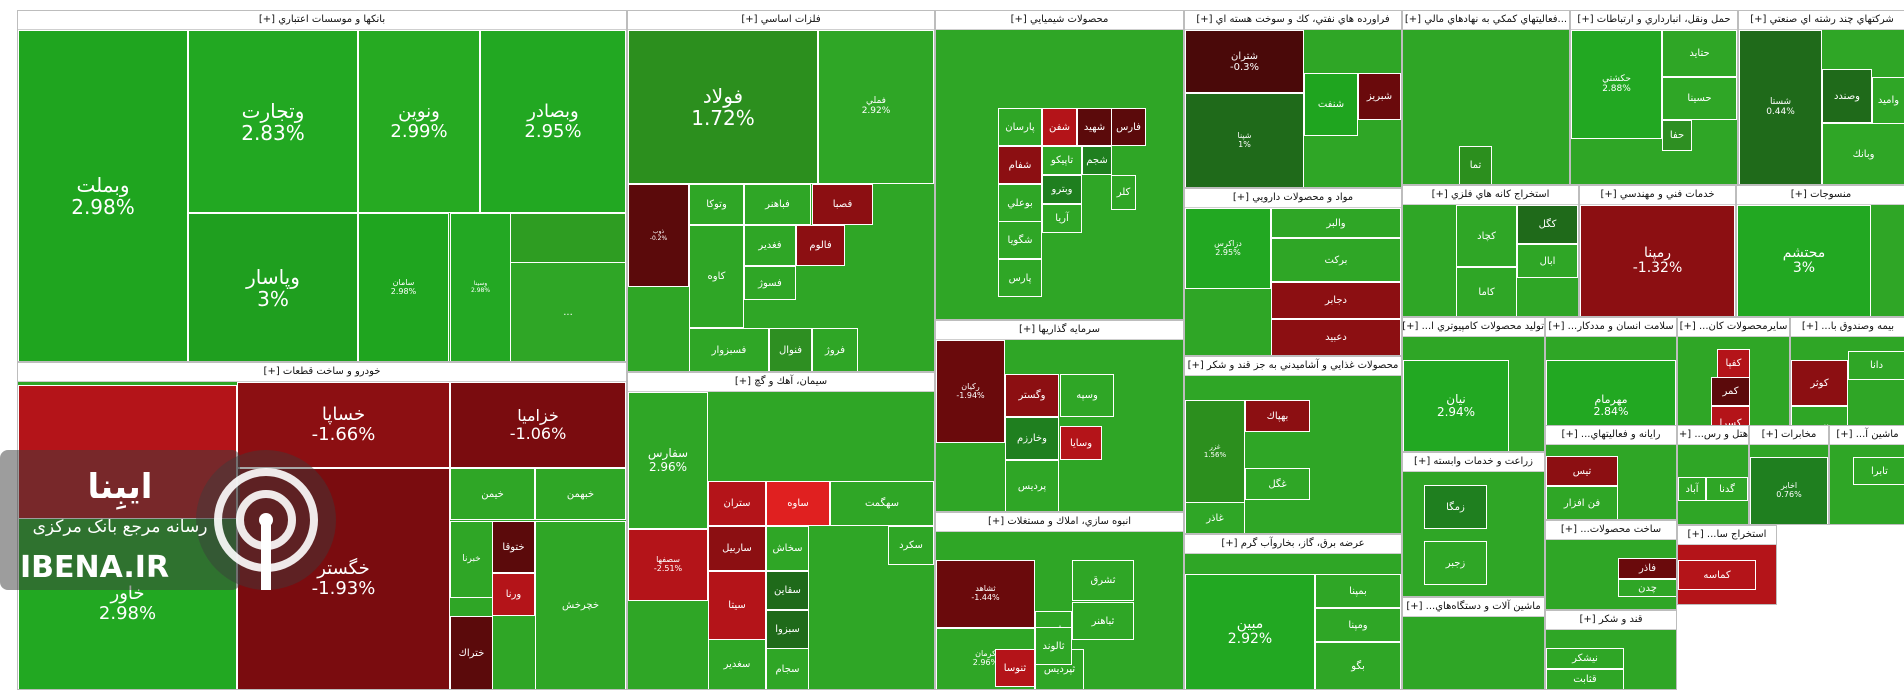 This screenshot has height=698, width=1904. I want to click on treemap-tile: خبهمن, so click(580, 494).